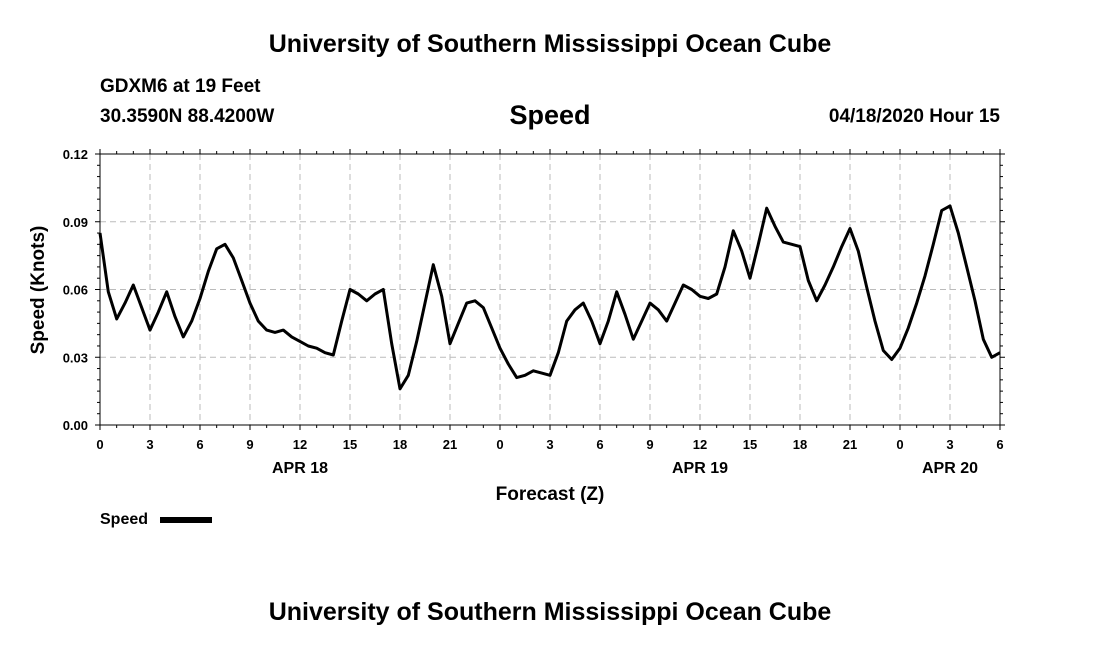 This screenshot has width=1100, height=650. I want to click on x-tick-labels: 0 3 6 9 12 15 18 21 0 3 6 9 12 15 18 21 0 3 6, so click(549, 444).